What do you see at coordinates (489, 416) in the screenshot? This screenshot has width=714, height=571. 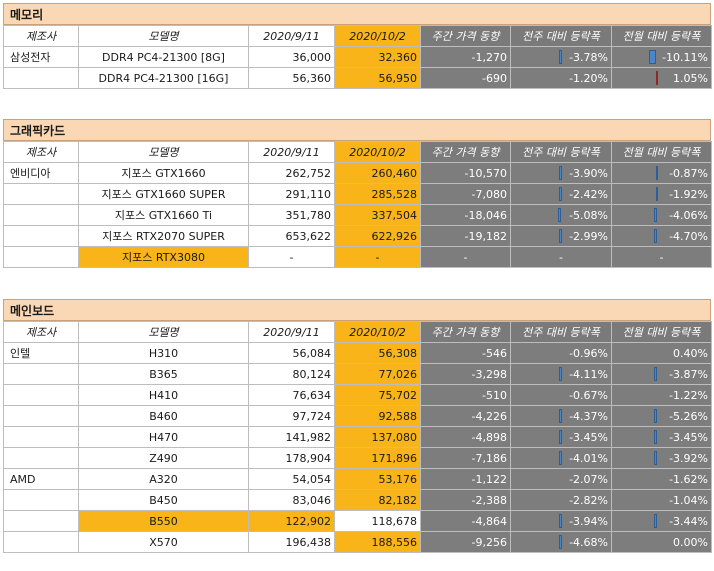 I see `trend-value: -4,226` at bounding box center [489, 416].